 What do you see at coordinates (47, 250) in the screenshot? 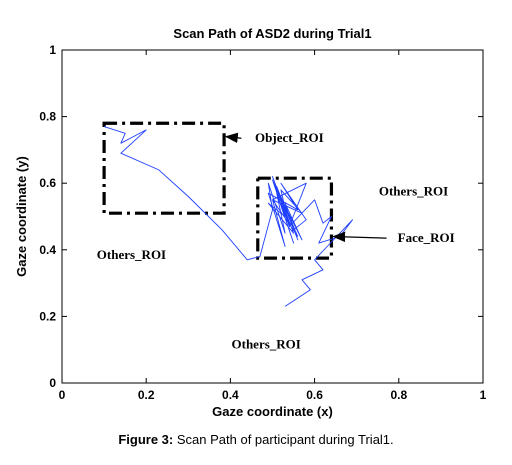
I see `y-tick-label: 0.4` at bounding box center [47, 250].